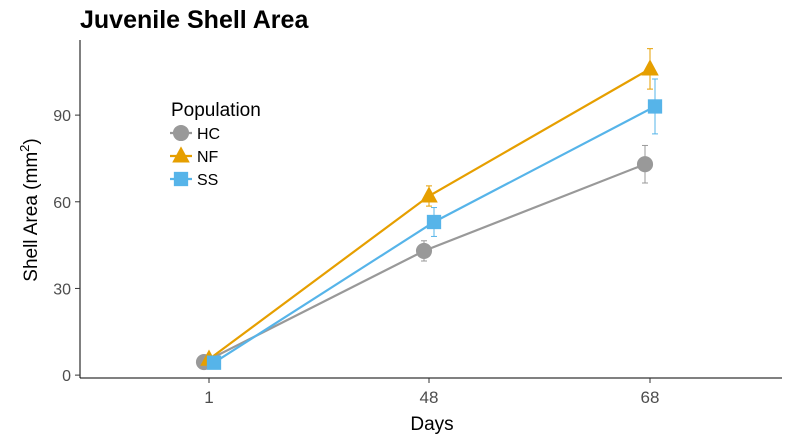 The width and height of the screenshot is (796, 443). I want to click on legend-item-nf: NF, so click(194, 156).